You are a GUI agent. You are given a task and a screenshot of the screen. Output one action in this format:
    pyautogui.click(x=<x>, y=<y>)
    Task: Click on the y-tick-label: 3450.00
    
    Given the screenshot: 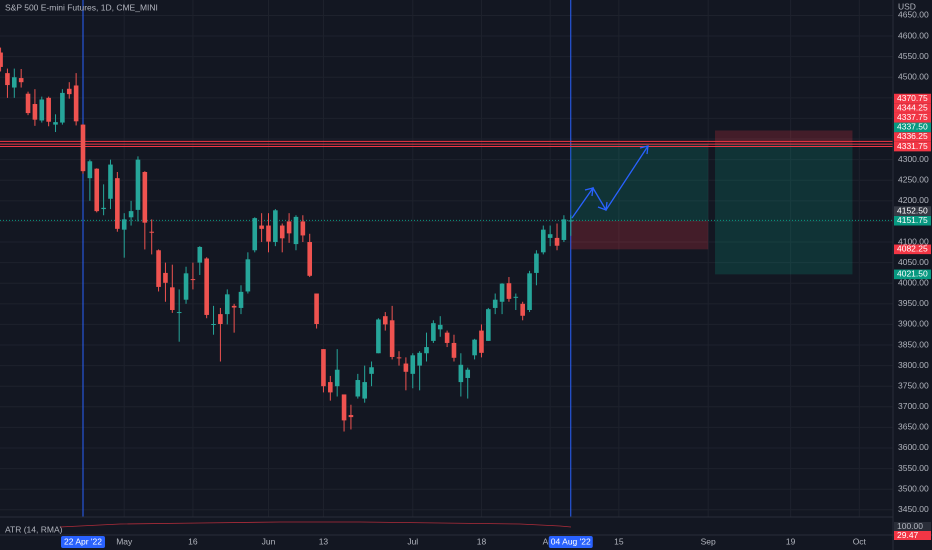 What is the action you would take?
    pyautogui.click(x=913, y=509)
    